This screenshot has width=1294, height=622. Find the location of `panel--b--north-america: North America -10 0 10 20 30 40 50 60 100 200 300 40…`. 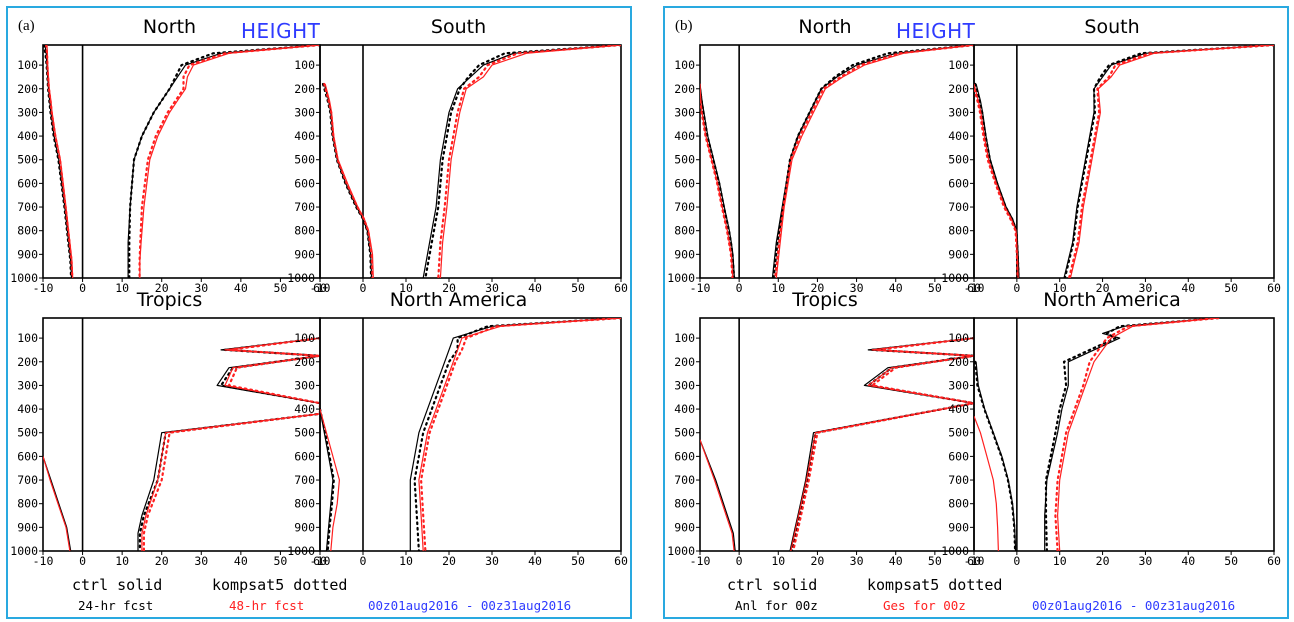

panel--b--north-america: North America -10 0 10 20 30 40 50 60 100 200 300 40… is located at coordinates (1111, 428).